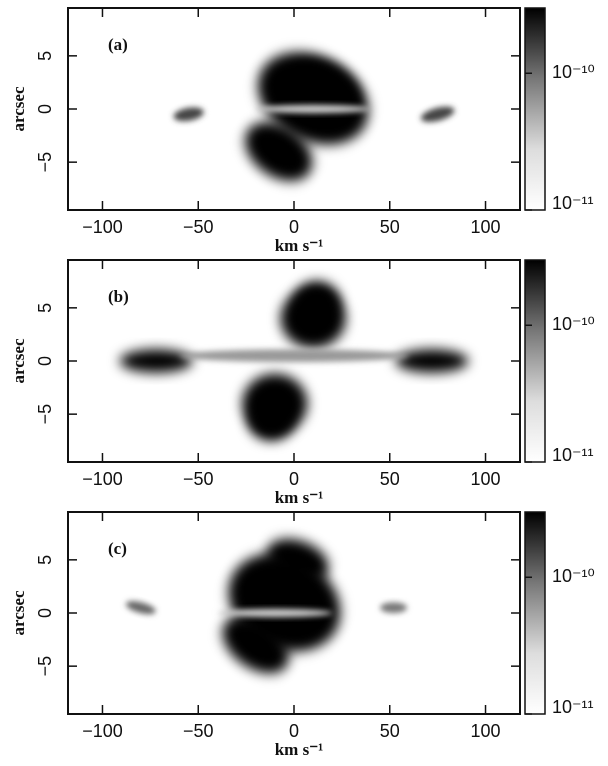 This screenshot has height=766, width=608. Describe the element at coordinates (117, 548) in the screenshot. I see `panel-label: (c)` at that location.